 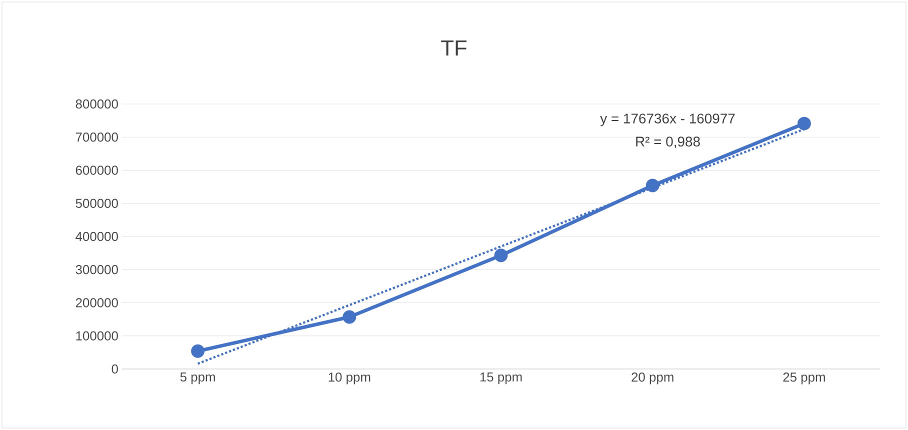 I want to click on chart-title: TF, so click(x=454, y=48).